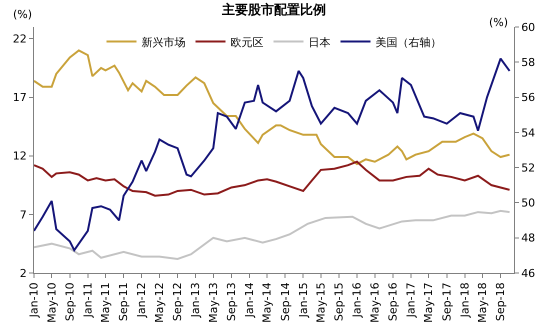 This screenshot has height=335, width=548. I want to click on legend-label: 美国（右轴）, so click(409, 42).